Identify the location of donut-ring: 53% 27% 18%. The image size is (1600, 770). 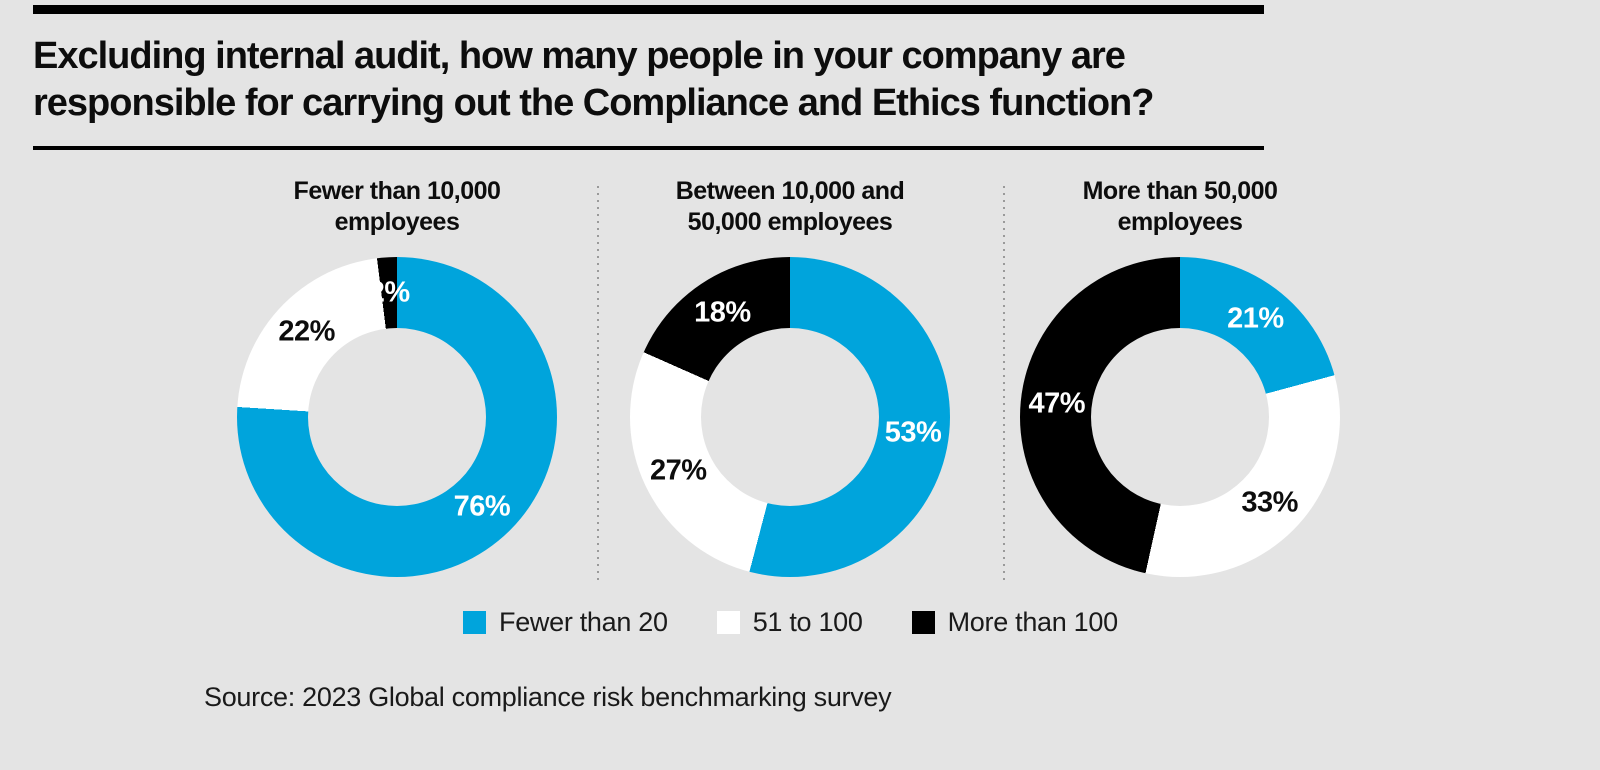
(790, 417).